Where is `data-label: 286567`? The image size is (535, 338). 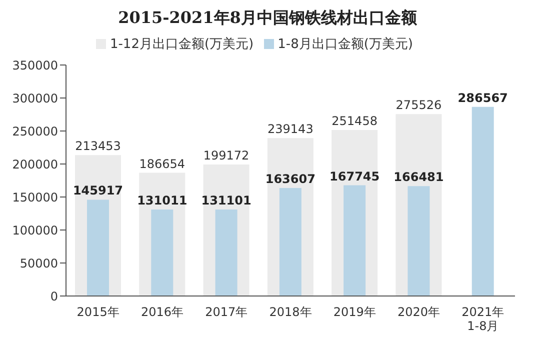
data-label: 286567 is located at coordinates (483, 97).